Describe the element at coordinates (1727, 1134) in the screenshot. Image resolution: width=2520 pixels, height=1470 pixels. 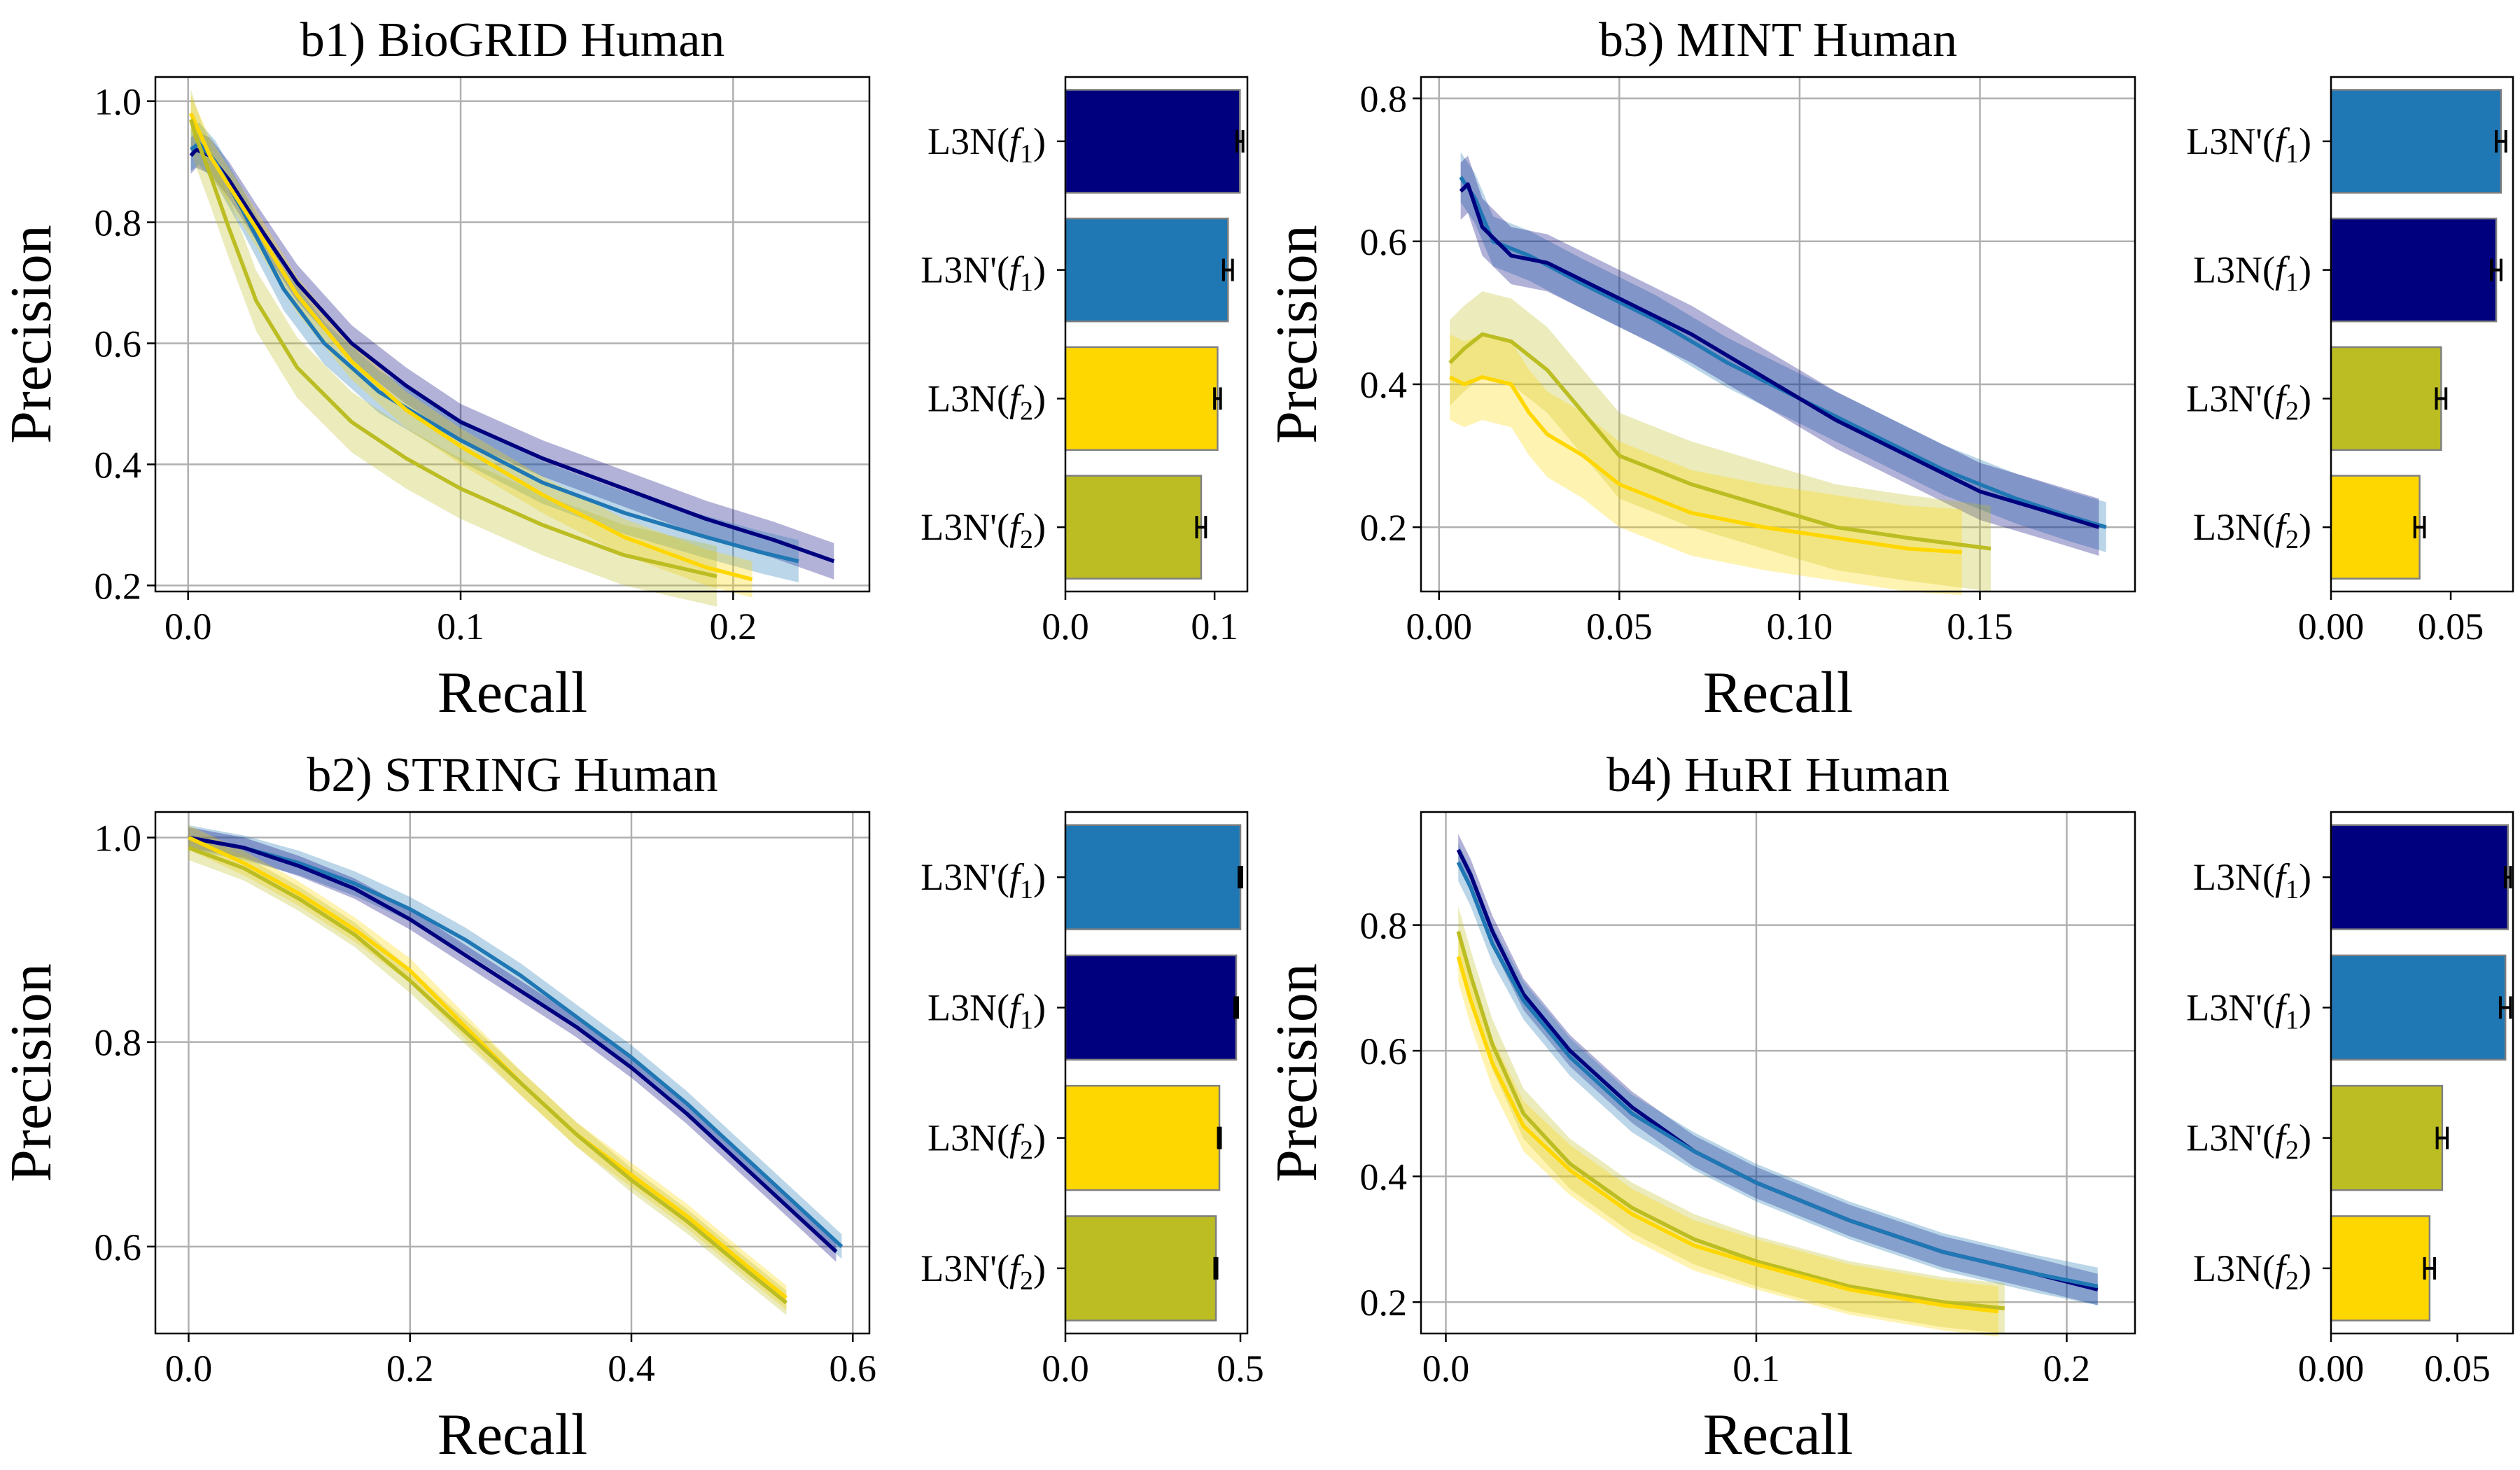
I see `series-line-L3N_f2` at that location.